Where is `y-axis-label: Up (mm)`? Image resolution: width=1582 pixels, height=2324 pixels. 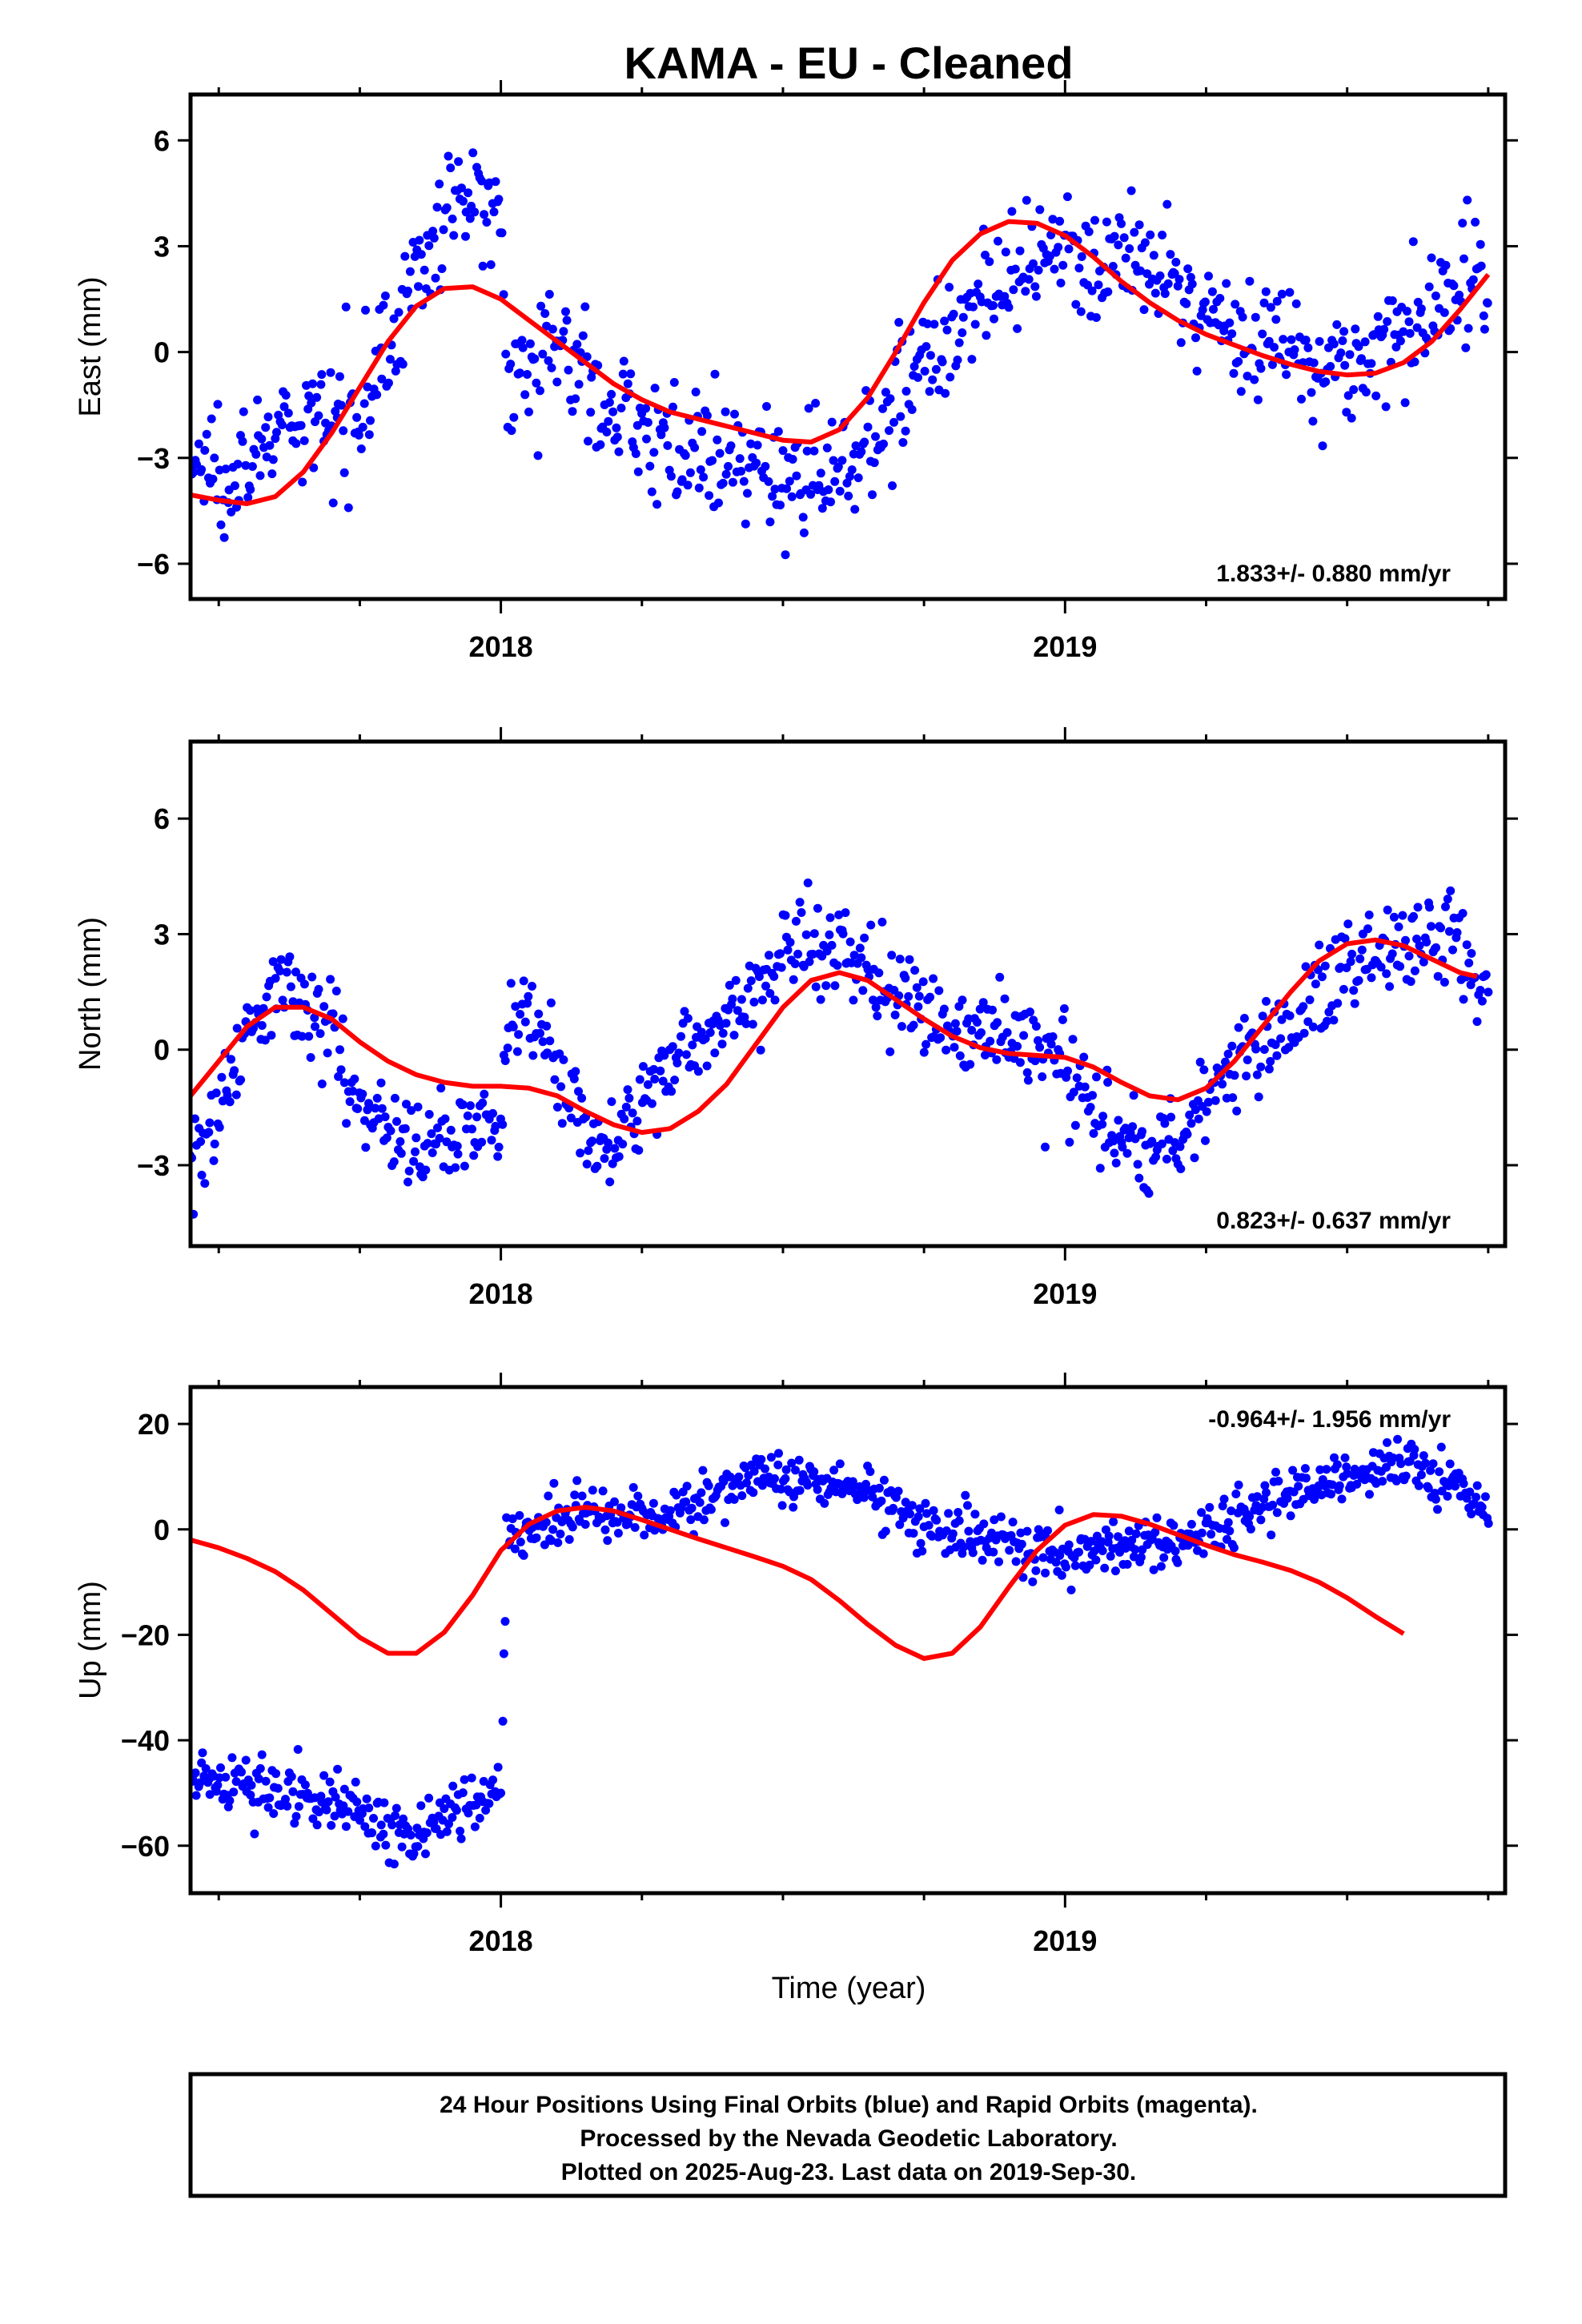 y-axis-label: Up (mm) is located at coordinates (91, 1640).